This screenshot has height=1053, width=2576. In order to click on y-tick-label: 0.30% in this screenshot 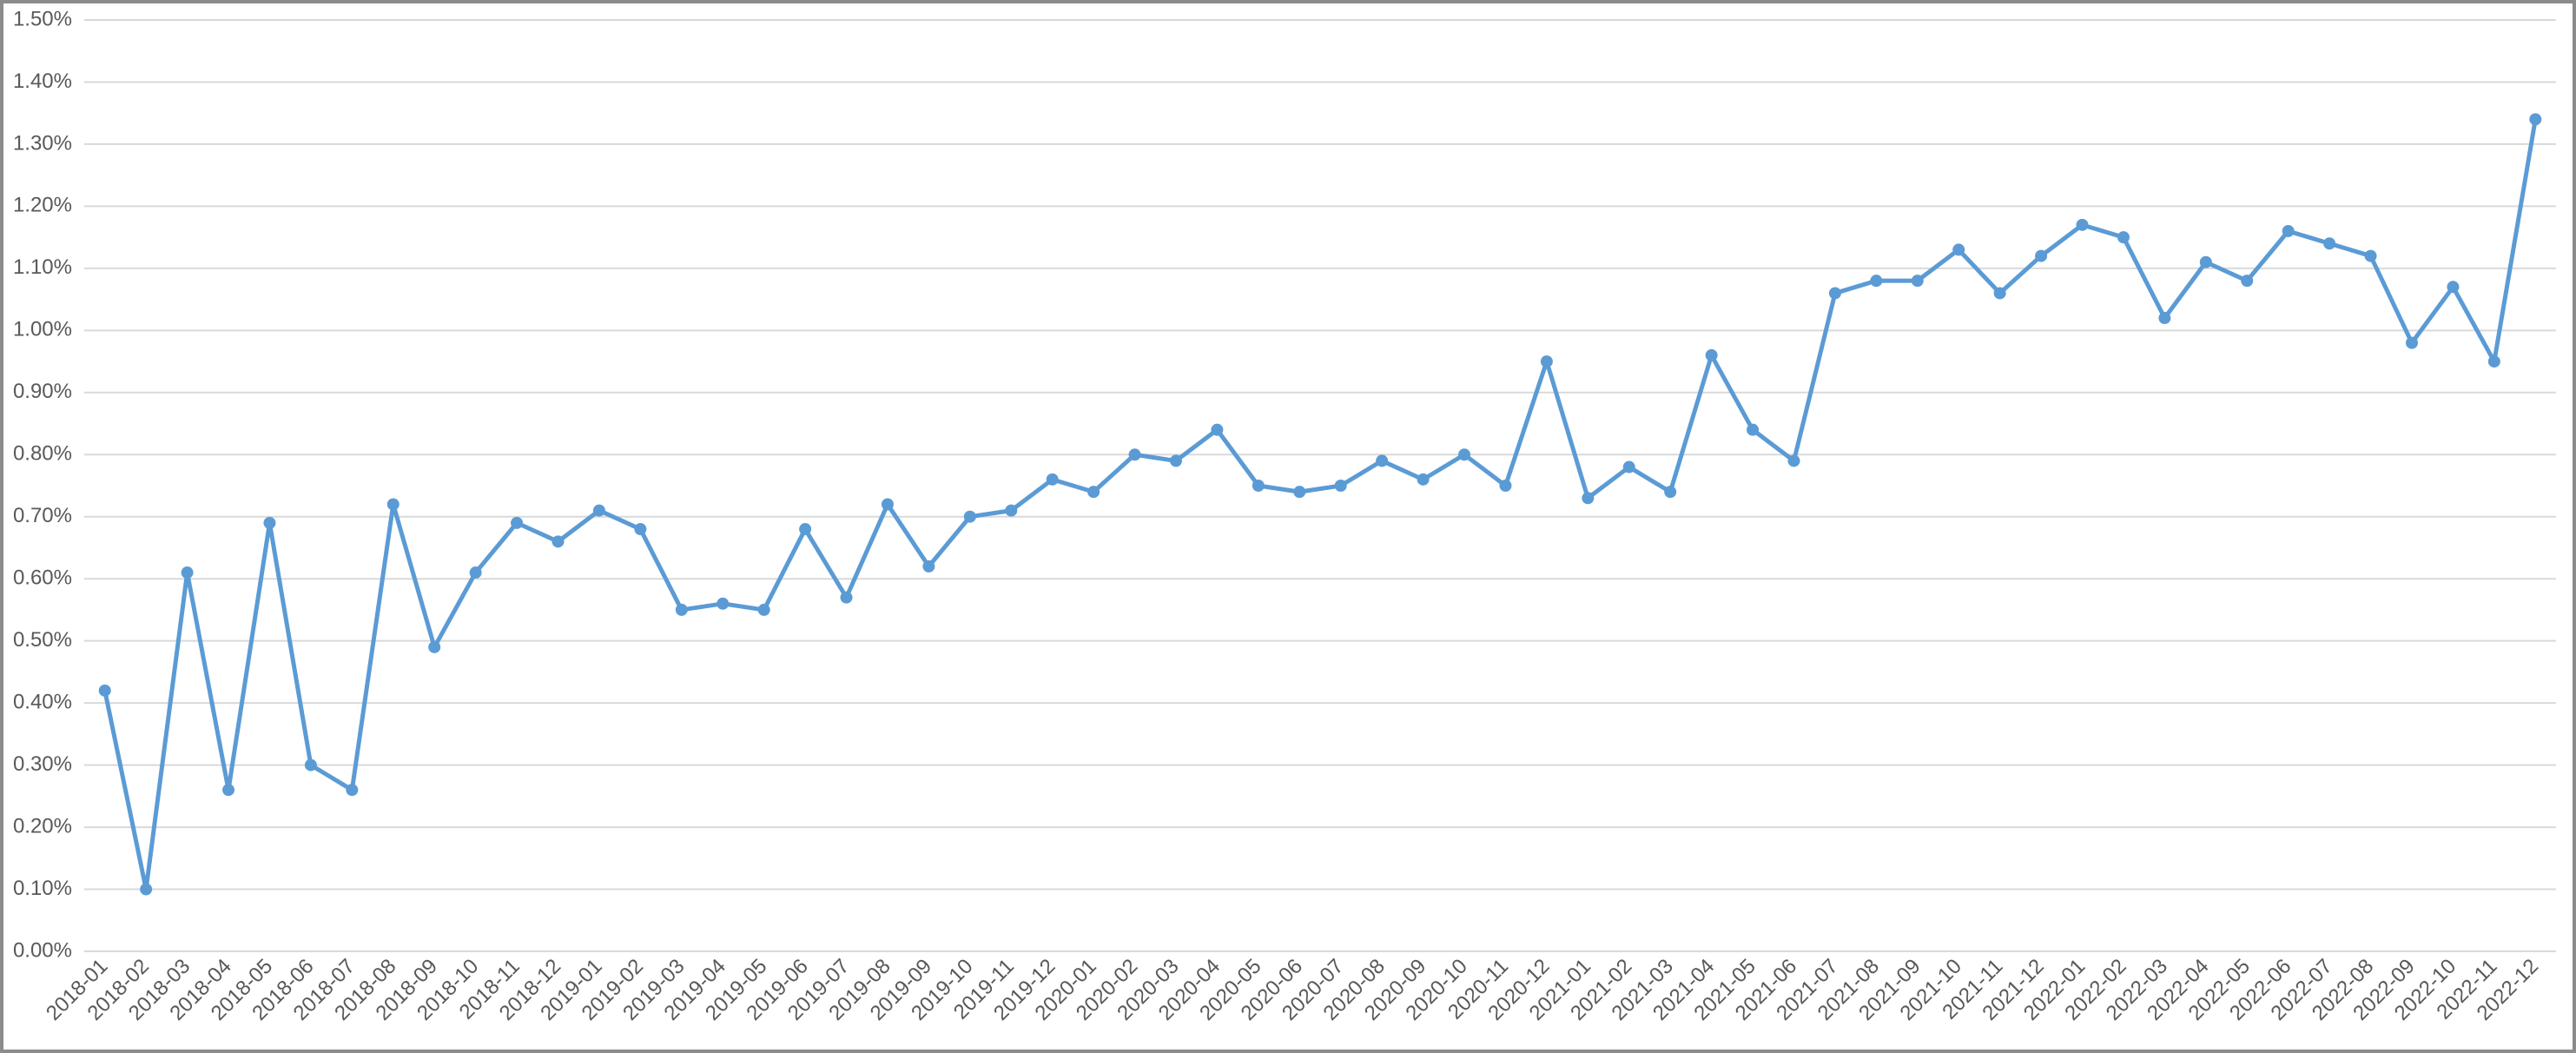, I will do `click(42, 764)`.